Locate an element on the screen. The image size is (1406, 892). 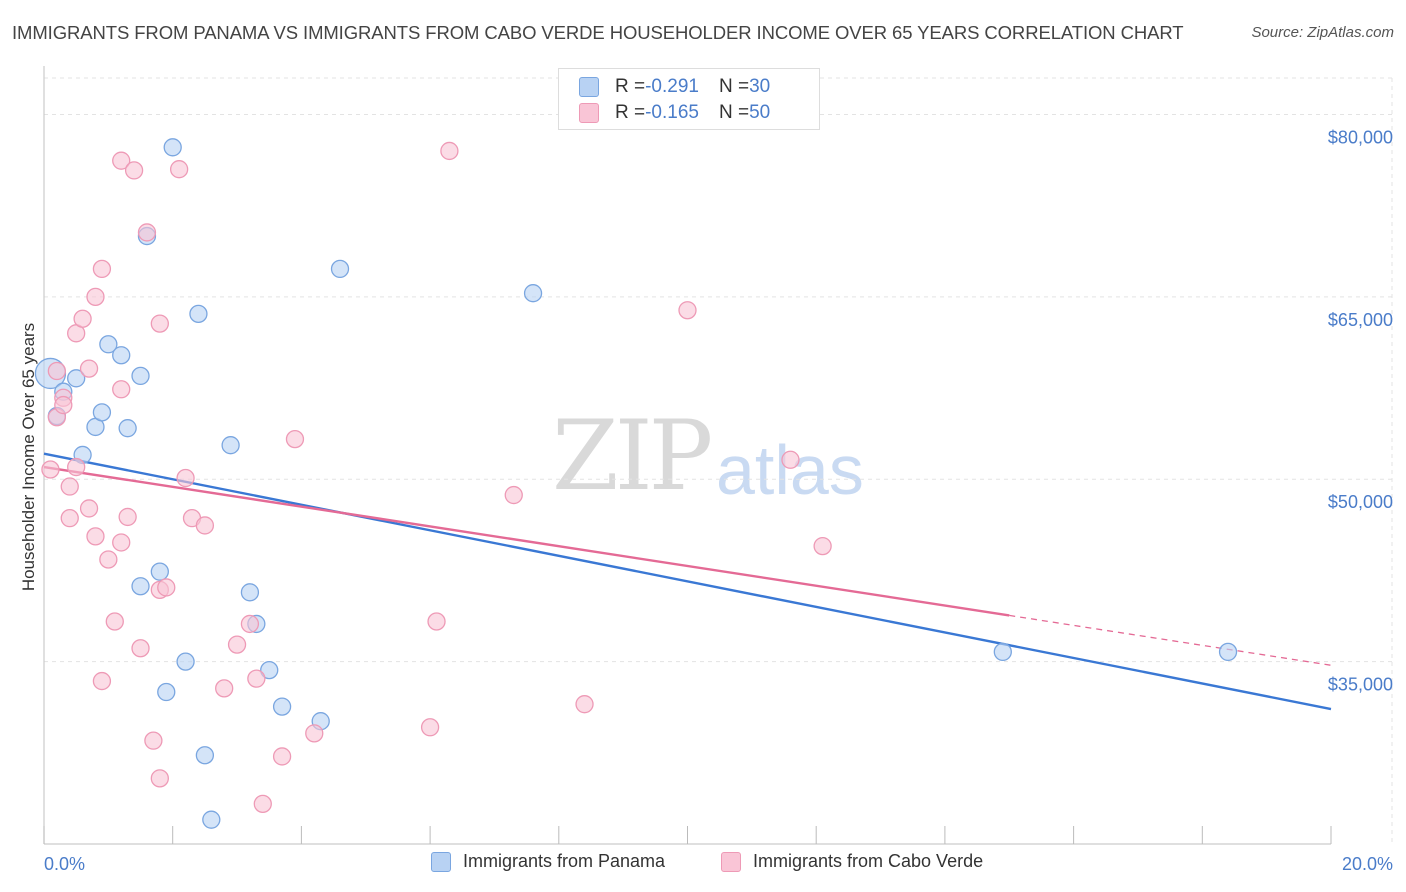
y-tick-label: $80,000 is located at coordinates (1360, 137).